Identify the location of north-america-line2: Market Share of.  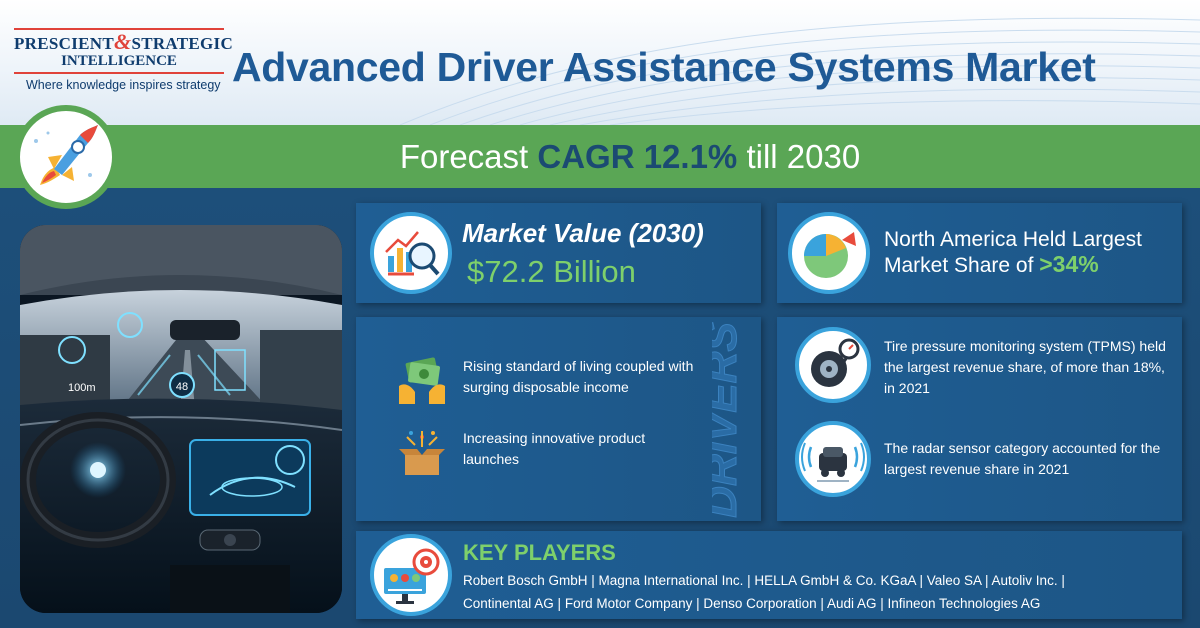
(959, 265).